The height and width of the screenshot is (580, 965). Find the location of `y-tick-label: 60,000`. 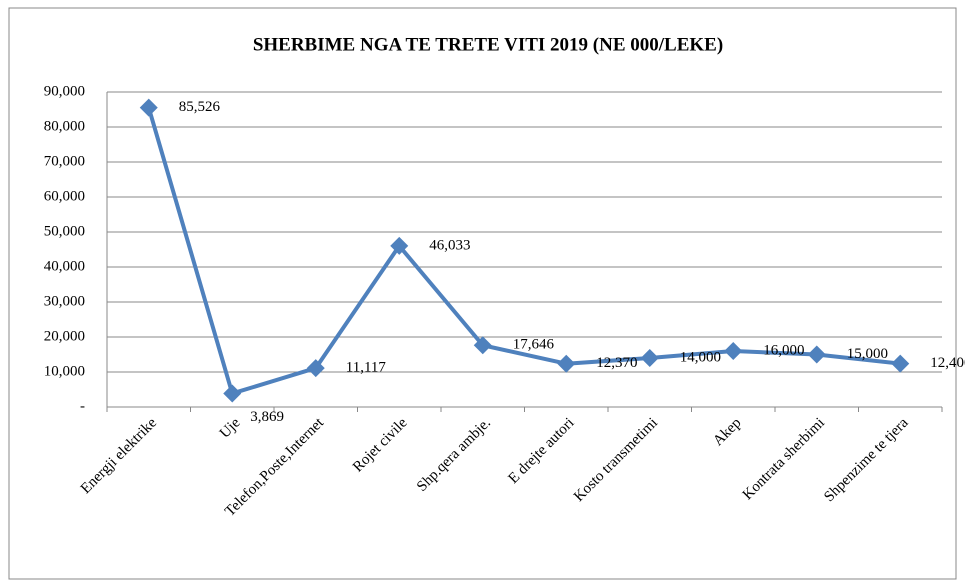

y-tick-label: 60,000 is located at coordinates (64, 196).